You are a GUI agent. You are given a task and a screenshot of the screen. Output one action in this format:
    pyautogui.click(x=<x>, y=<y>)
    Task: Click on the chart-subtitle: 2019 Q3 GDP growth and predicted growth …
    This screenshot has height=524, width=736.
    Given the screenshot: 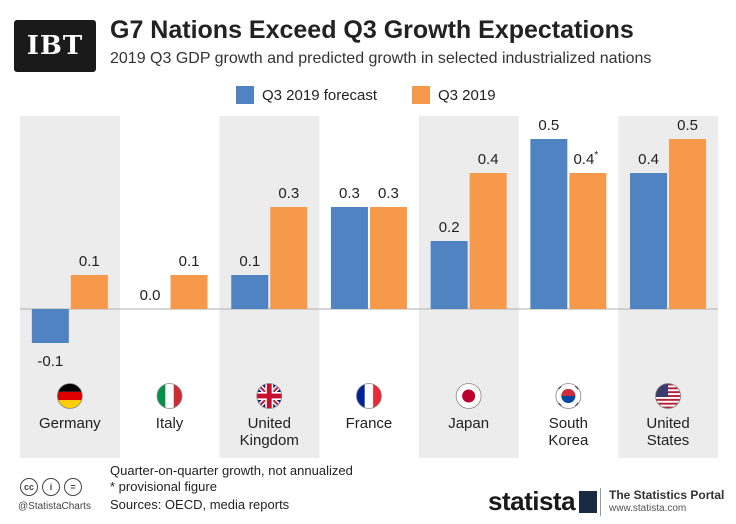 What is the action you would take?
    pyautogui.click(x=381, y=58)
    